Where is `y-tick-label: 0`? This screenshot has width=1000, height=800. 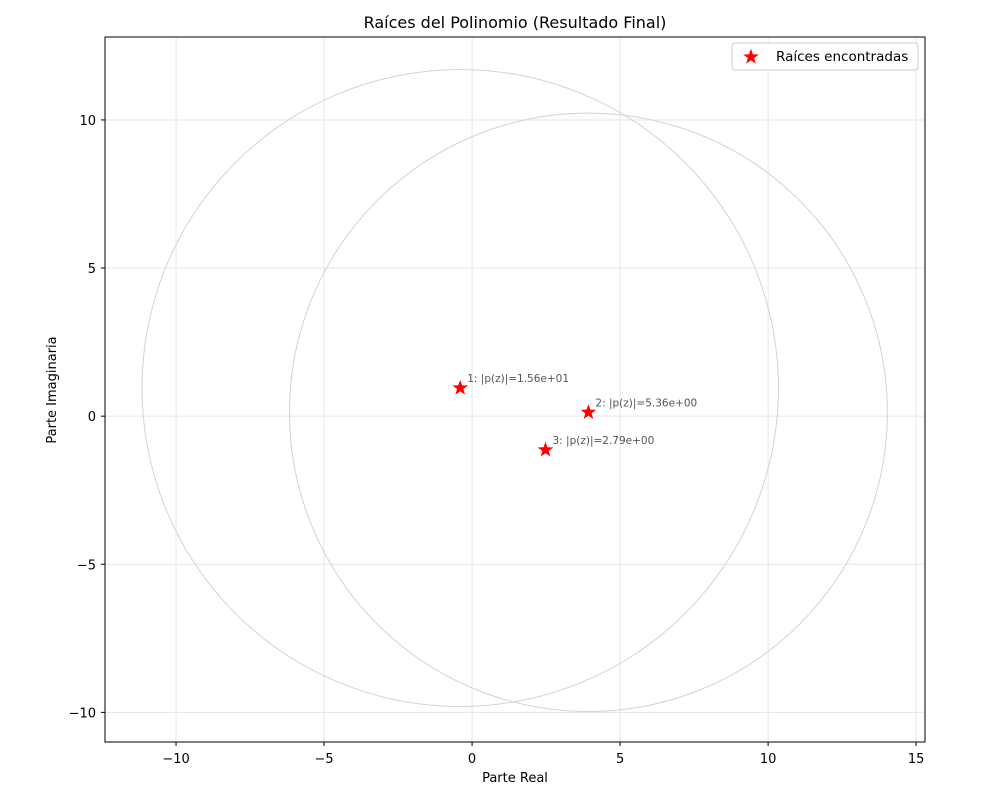 y-tick-label: 0 is located at coordinates (92, 417).